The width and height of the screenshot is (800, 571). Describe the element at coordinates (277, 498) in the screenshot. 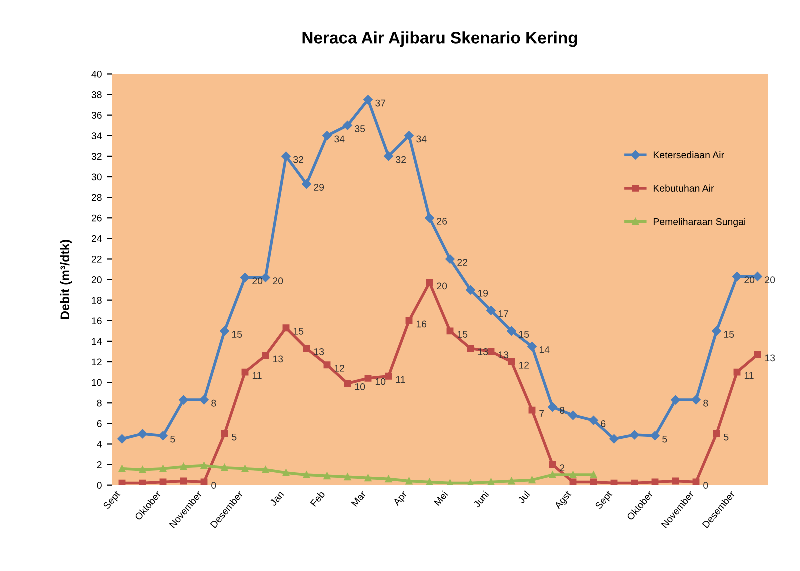

I see `x-tick-label: Jan` at that location.